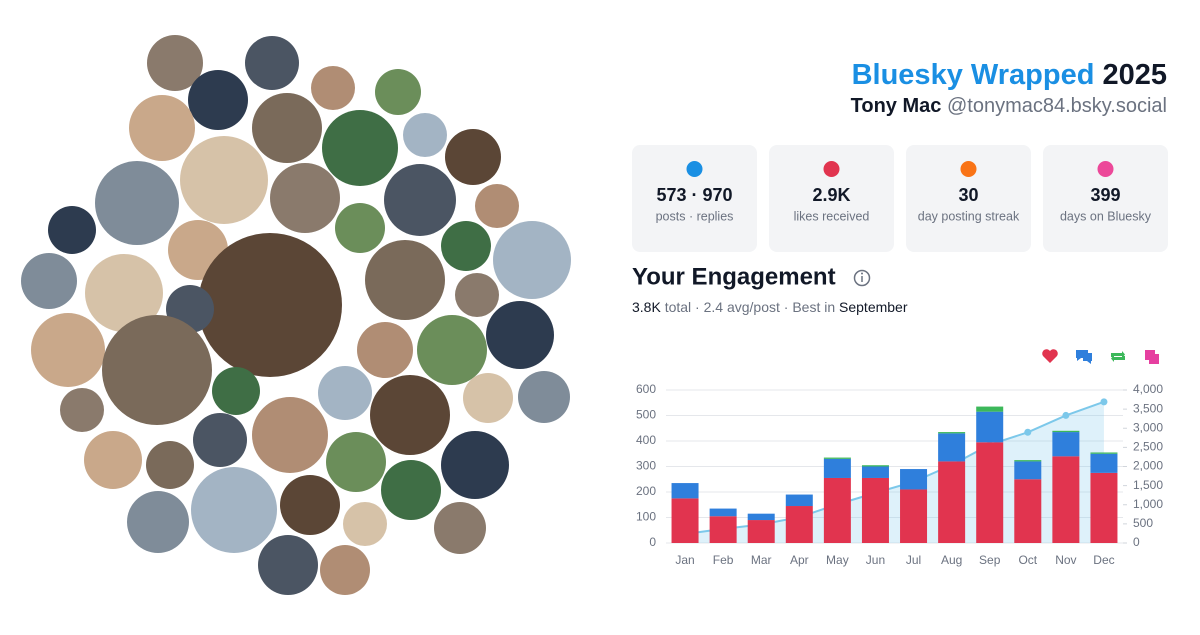  I want to click on y-tick-label: 500, so click(646, 415).